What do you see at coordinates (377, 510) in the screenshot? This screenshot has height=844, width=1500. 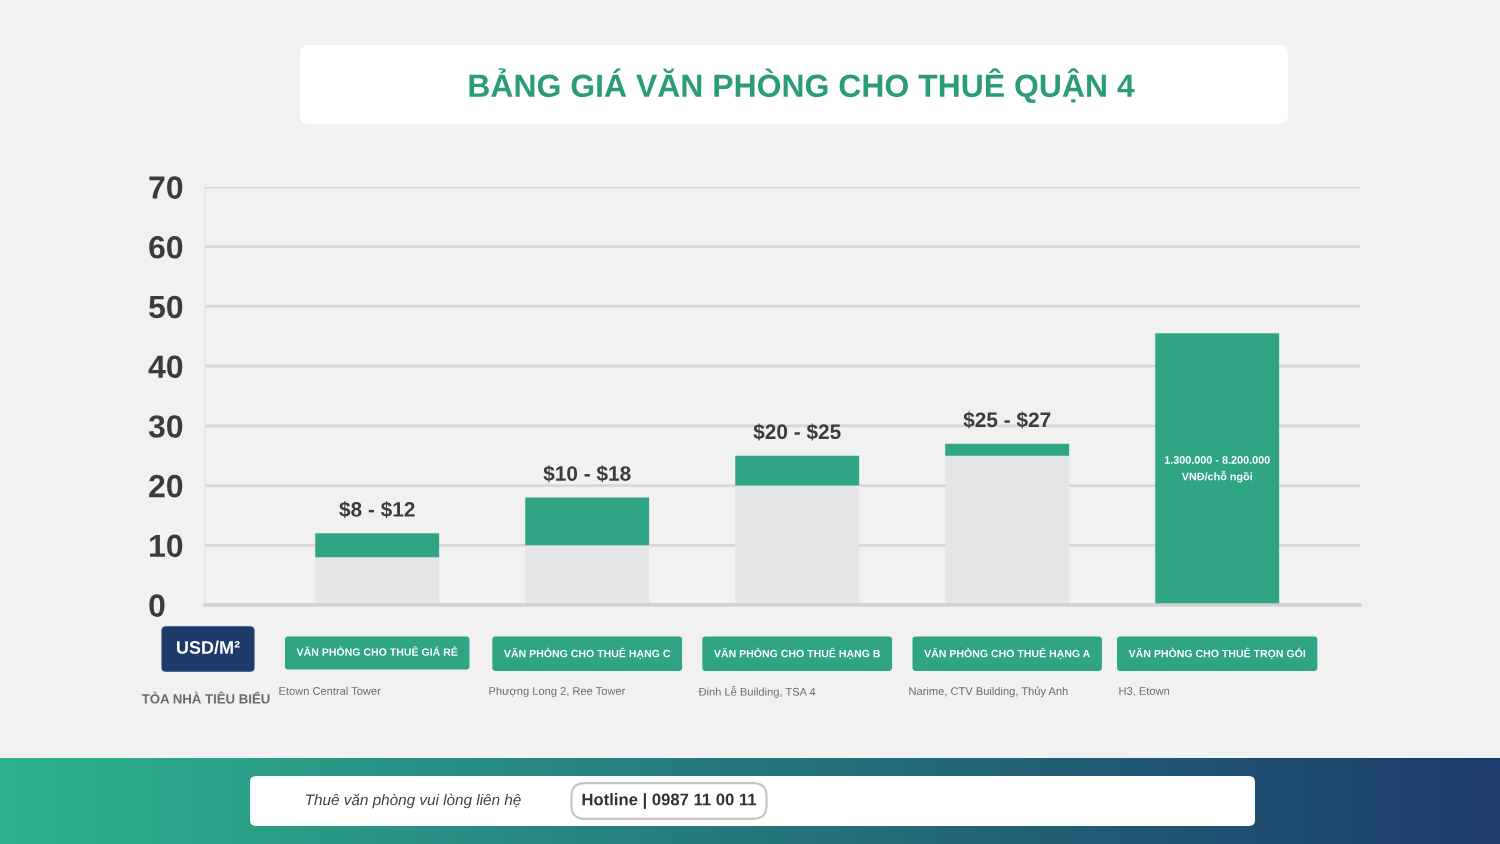 I see `annotation: $8 - $12` at bounding box center [377, 510].